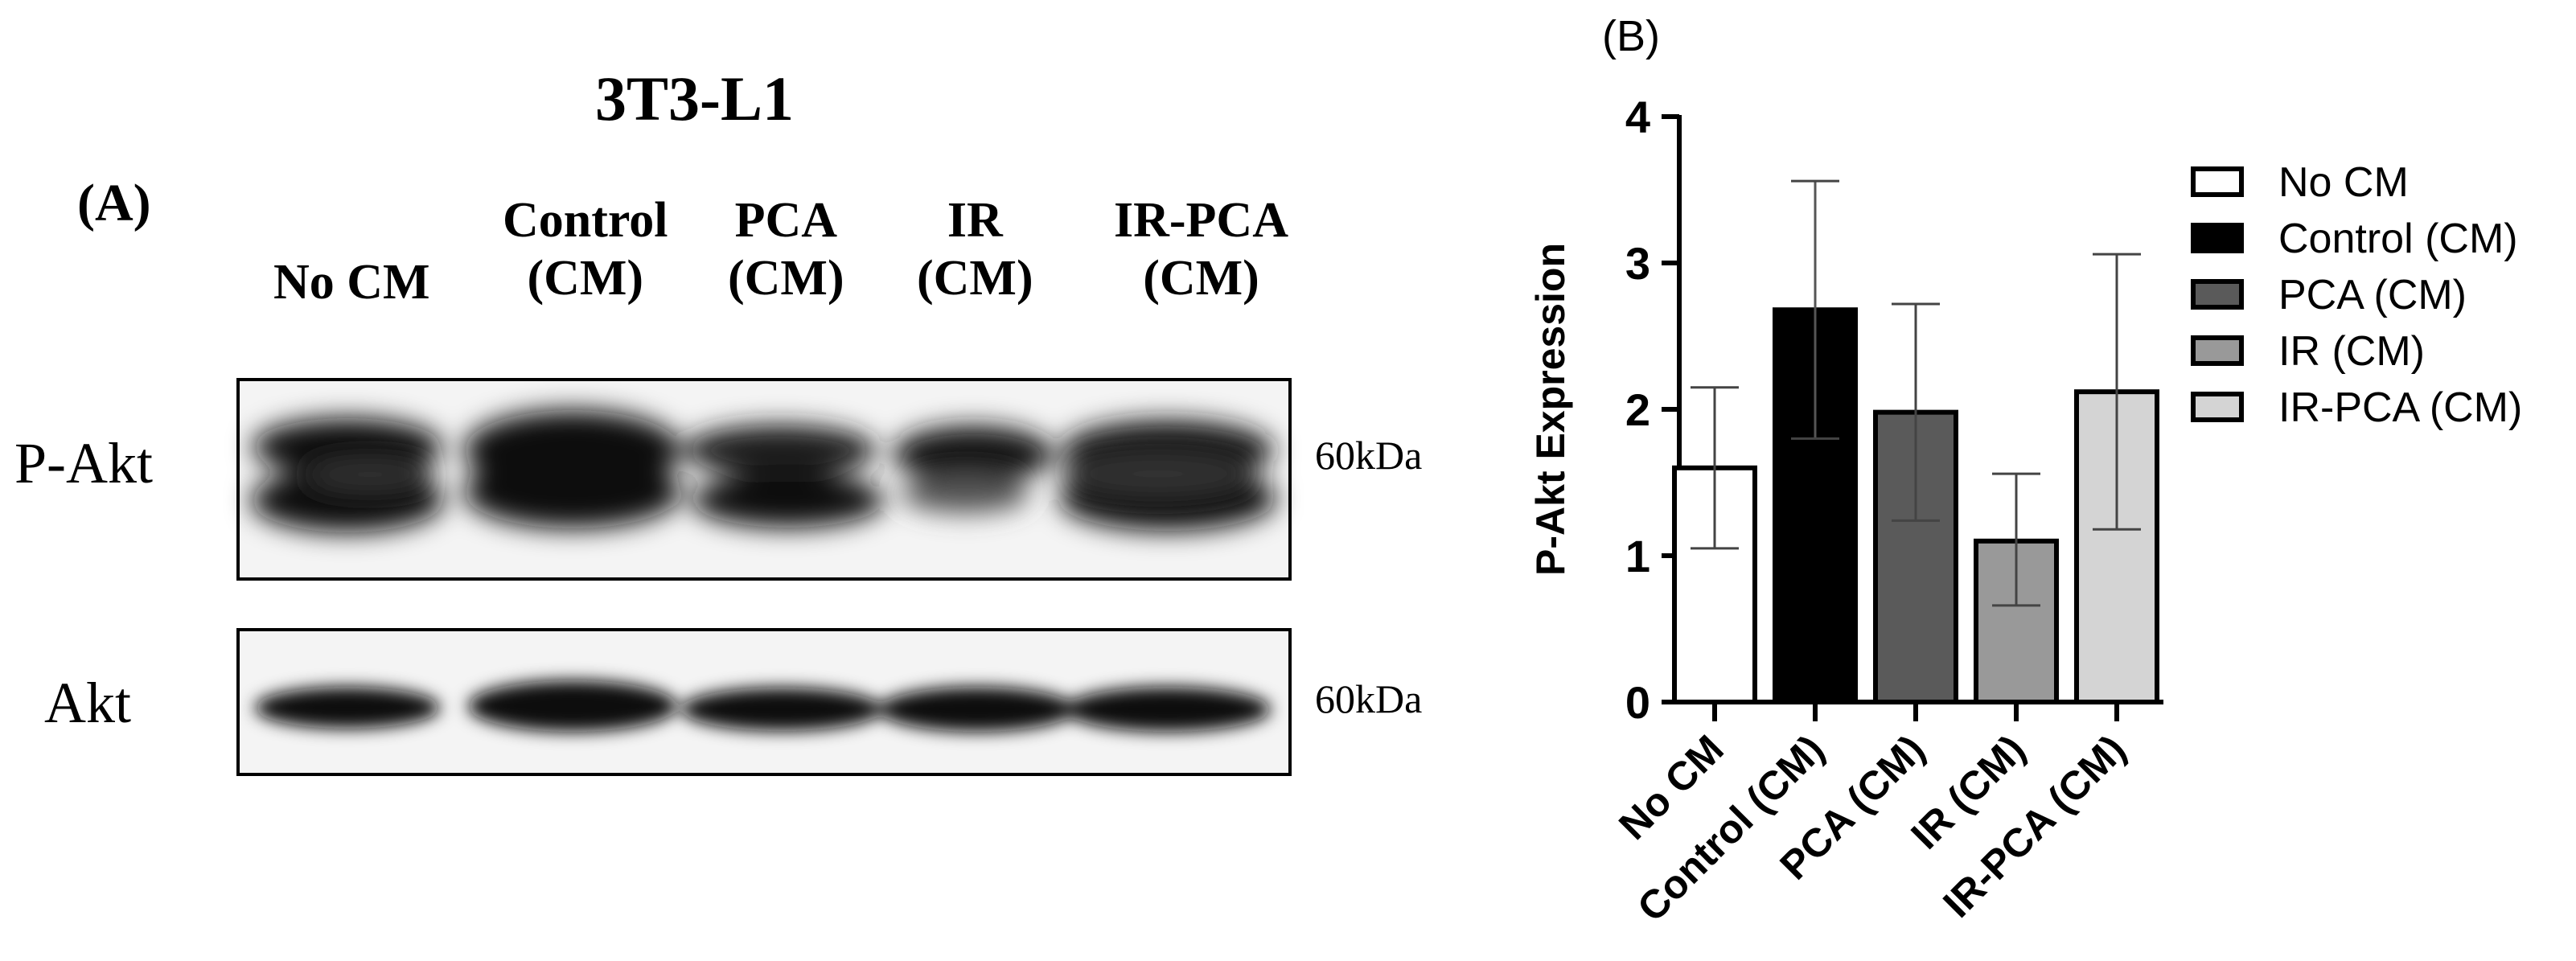  Describe the element at coordinates (1631, 36) in the screenshot. I see `panel-b-label: (B)` at that location.